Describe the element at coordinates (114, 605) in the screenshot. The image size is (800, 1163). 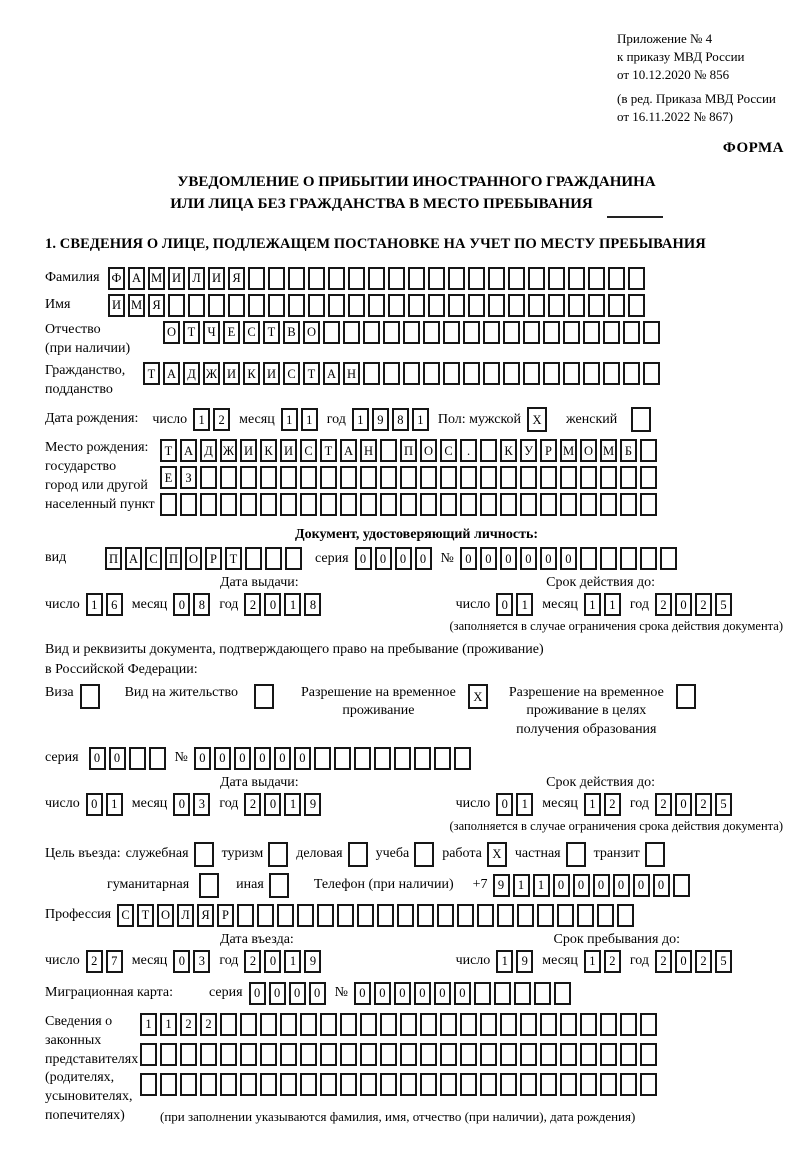
I see `char-box: 6` at that location.